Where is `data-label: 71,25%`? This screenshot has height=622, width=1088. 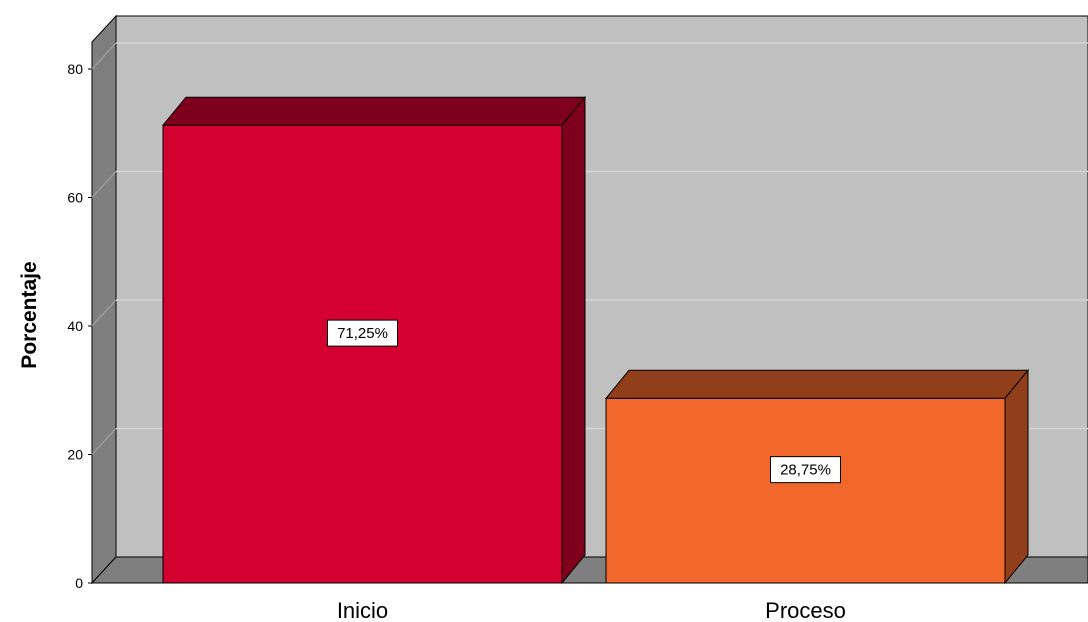 data-label: 71,25% is located at coordinates (362, 333).